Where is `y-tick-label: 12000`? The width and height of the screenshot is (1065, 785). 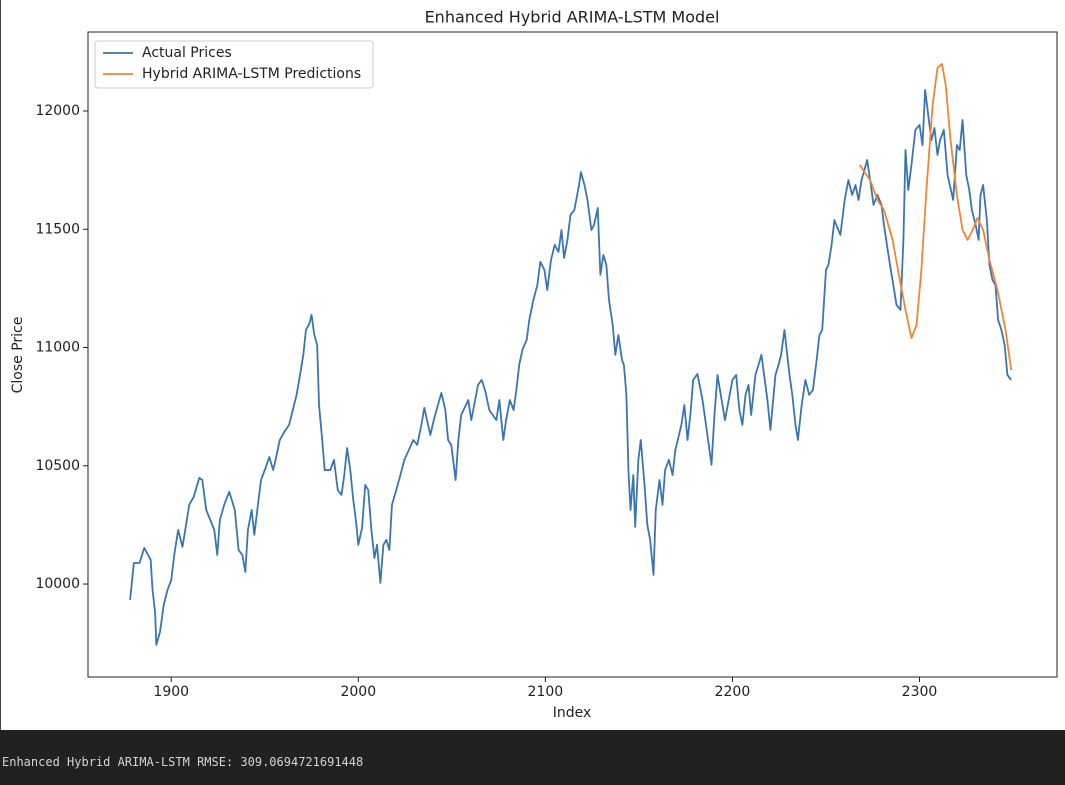 y-tick-label: 12000 is located at coordinates (57, 111).